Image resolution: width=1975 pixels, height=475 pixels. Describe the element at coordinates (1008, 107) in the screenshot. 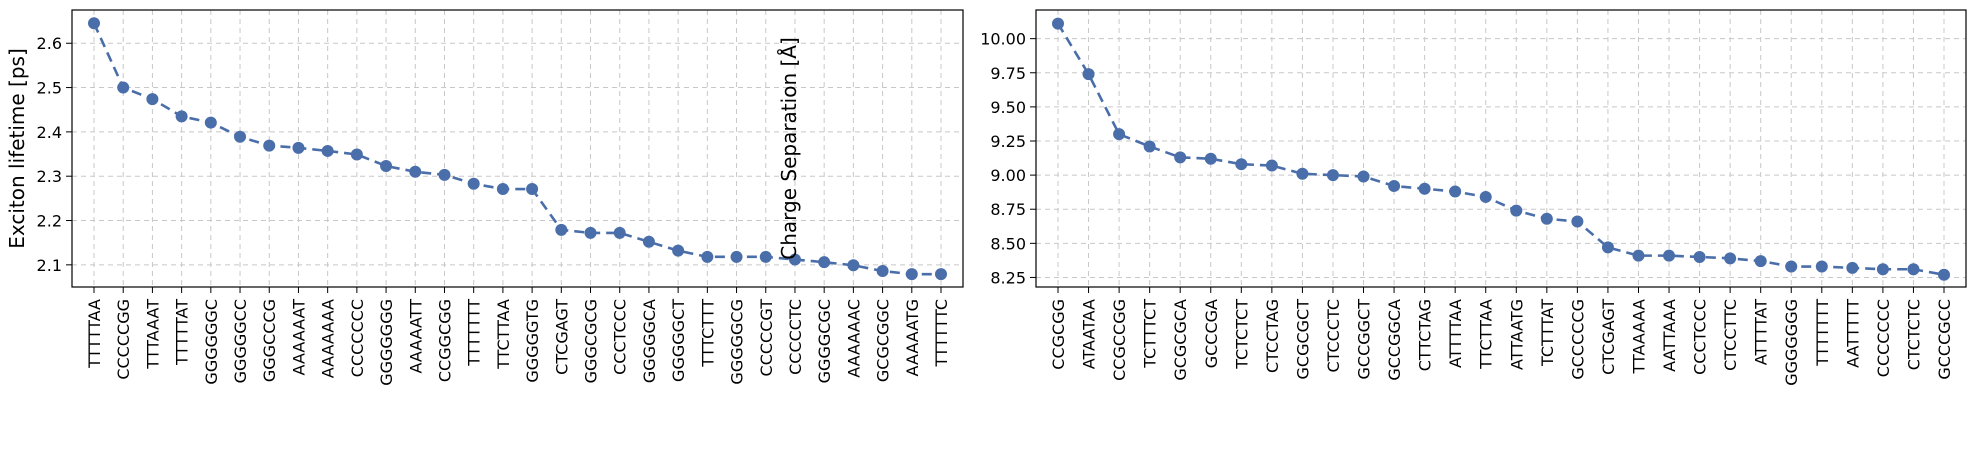

I see `y-tick-label: 9.50` at that location.